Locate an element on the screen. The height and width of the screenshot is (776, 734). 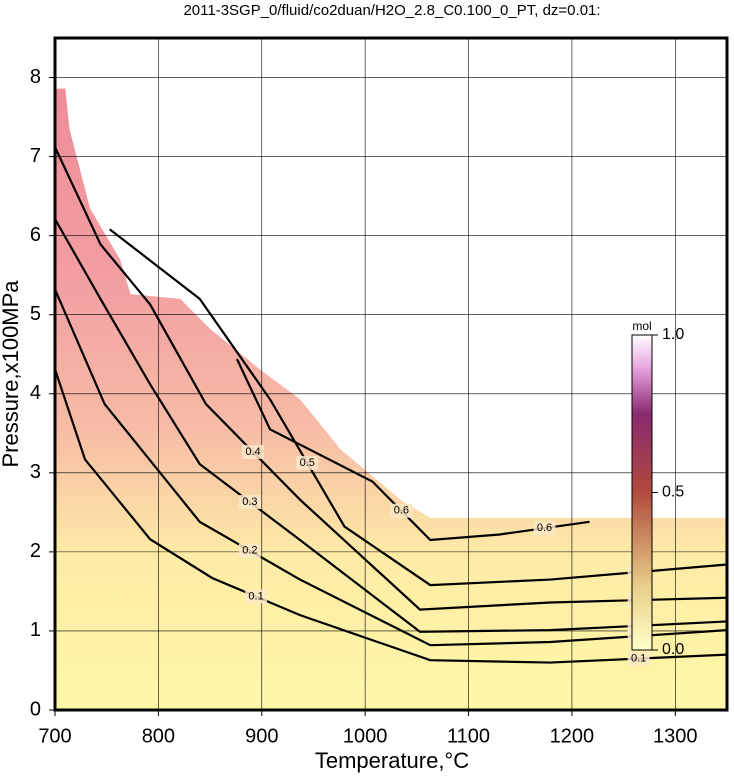
x-tick-label: 900 is located at coordinates (261, 736).